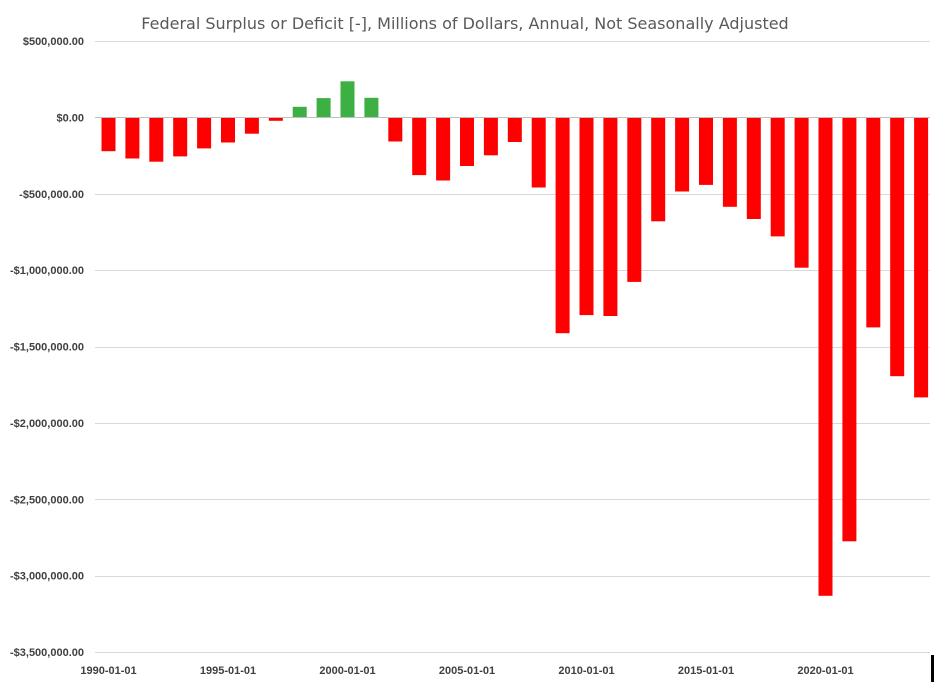  I want to click on y-tick-label: -$1,000,000.00, so click(47, 271).